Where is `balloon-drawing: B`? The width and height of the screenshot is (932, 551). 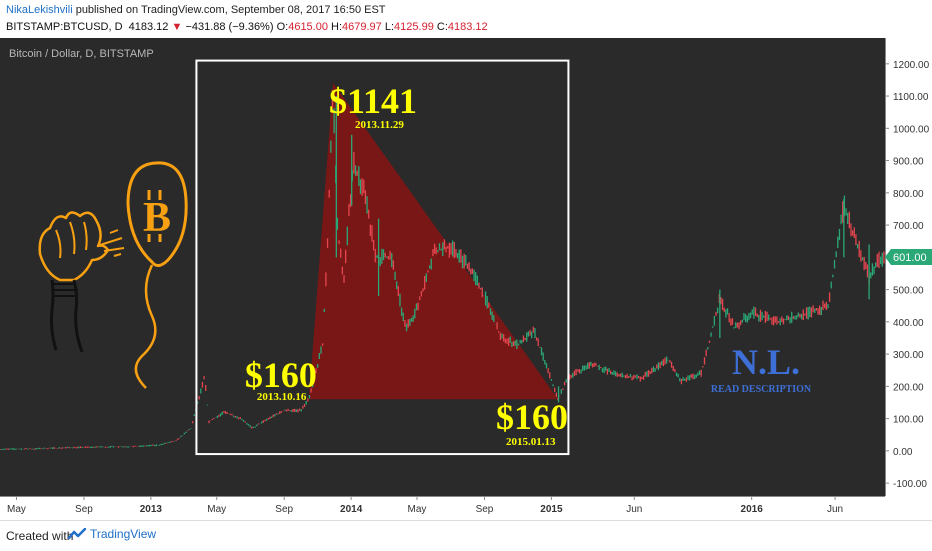
balloon-drawing: B is located at coordinates (113, 275).